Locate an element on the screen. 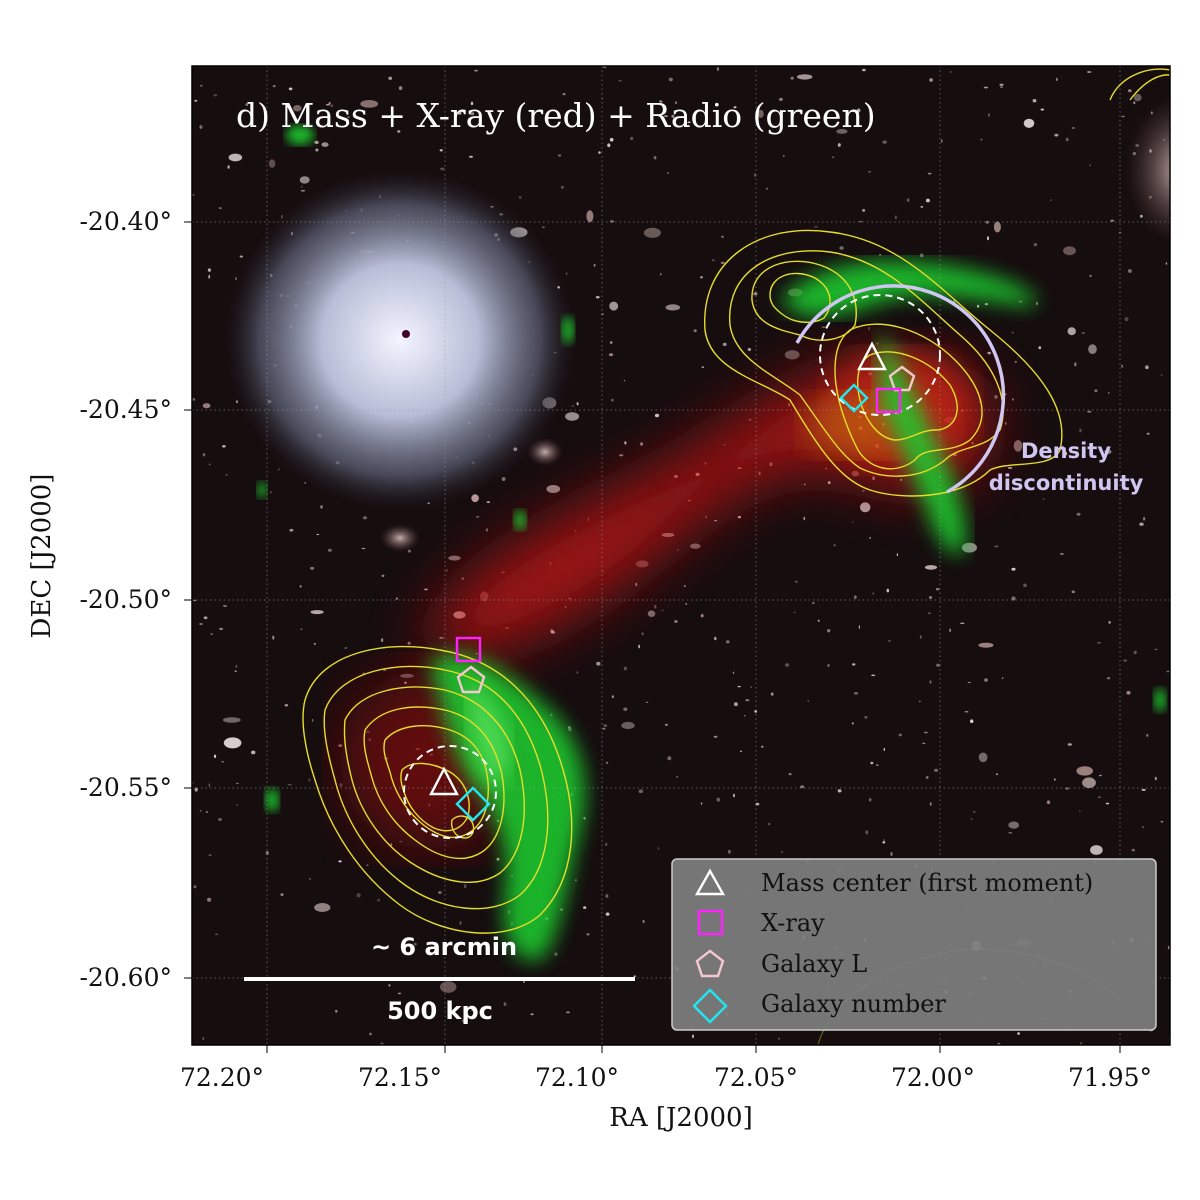 This screenshot has width=1200, height=1200. legend-galaxy-number-marker is located at coordinates (710, 1006).